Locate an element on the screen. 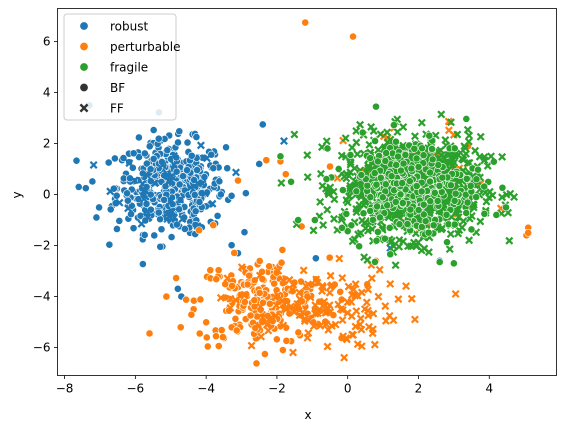 Image resolution: width=565 pixels, height=432 pixels. legend-label-FF: FF is located at coordinates (117, 109).